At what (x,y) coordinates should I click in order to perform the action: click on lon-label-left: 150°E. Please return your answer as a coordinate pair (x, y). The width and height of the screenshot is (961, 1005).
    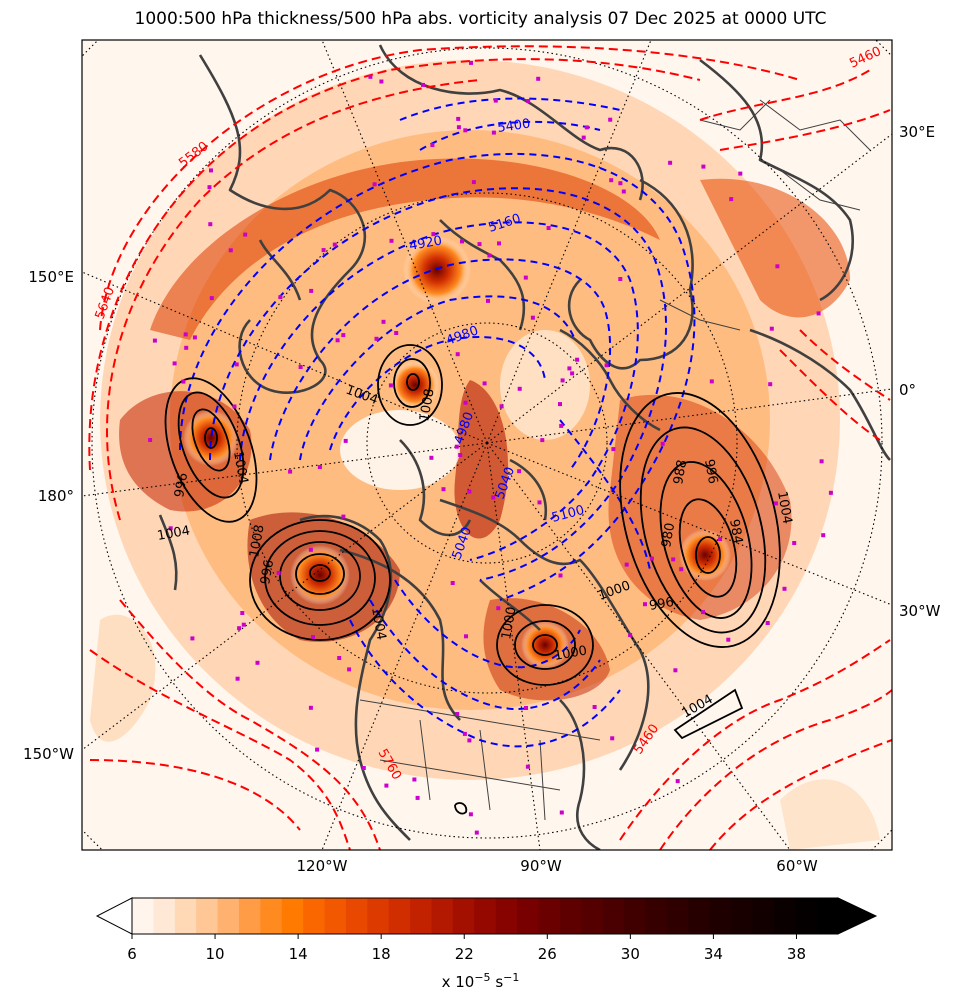
    Looking at the image, I should click on (51, 277).